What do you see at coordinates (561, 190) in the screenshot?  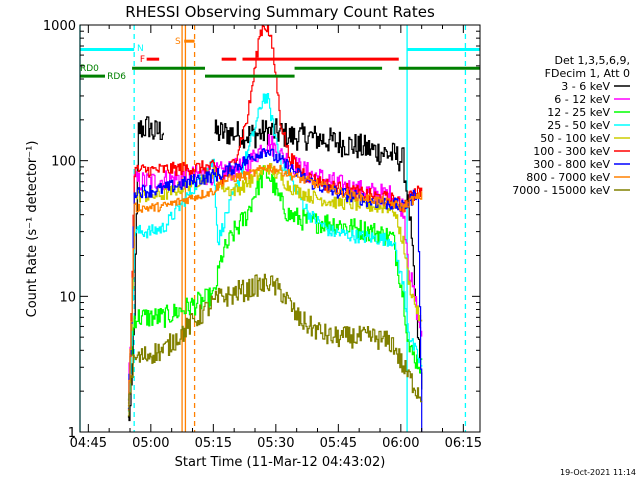 I see `legend-entry-label: 7000 - 15000 keV` at bounding box center [561, 190].